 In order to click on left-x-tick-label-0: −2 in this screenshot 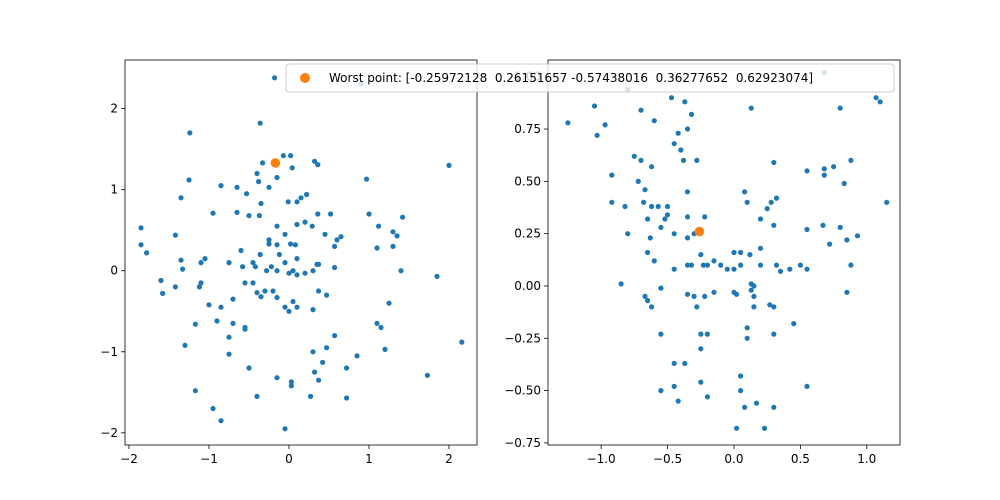, I will do `click(129, 459)`.